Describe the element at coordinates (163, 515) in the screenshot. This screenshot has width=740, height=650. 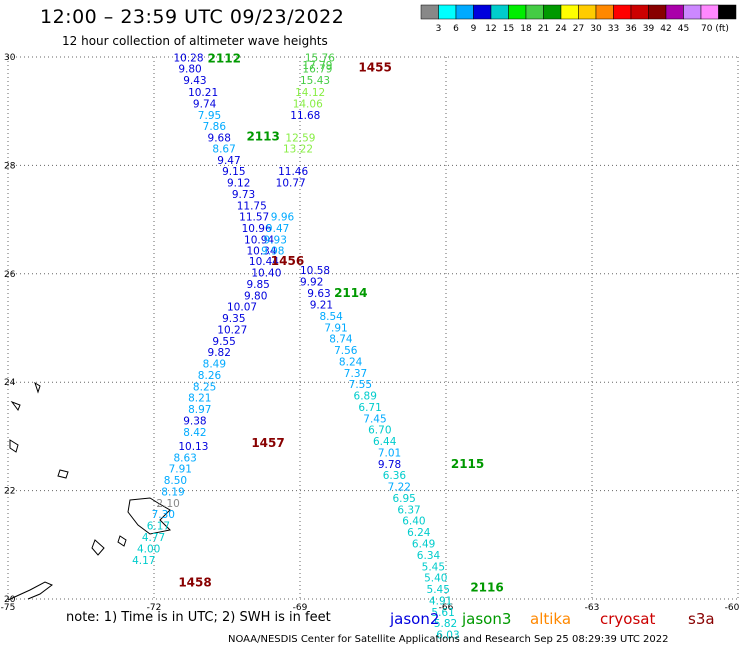
I see `swh-value: 7.30` at that location.